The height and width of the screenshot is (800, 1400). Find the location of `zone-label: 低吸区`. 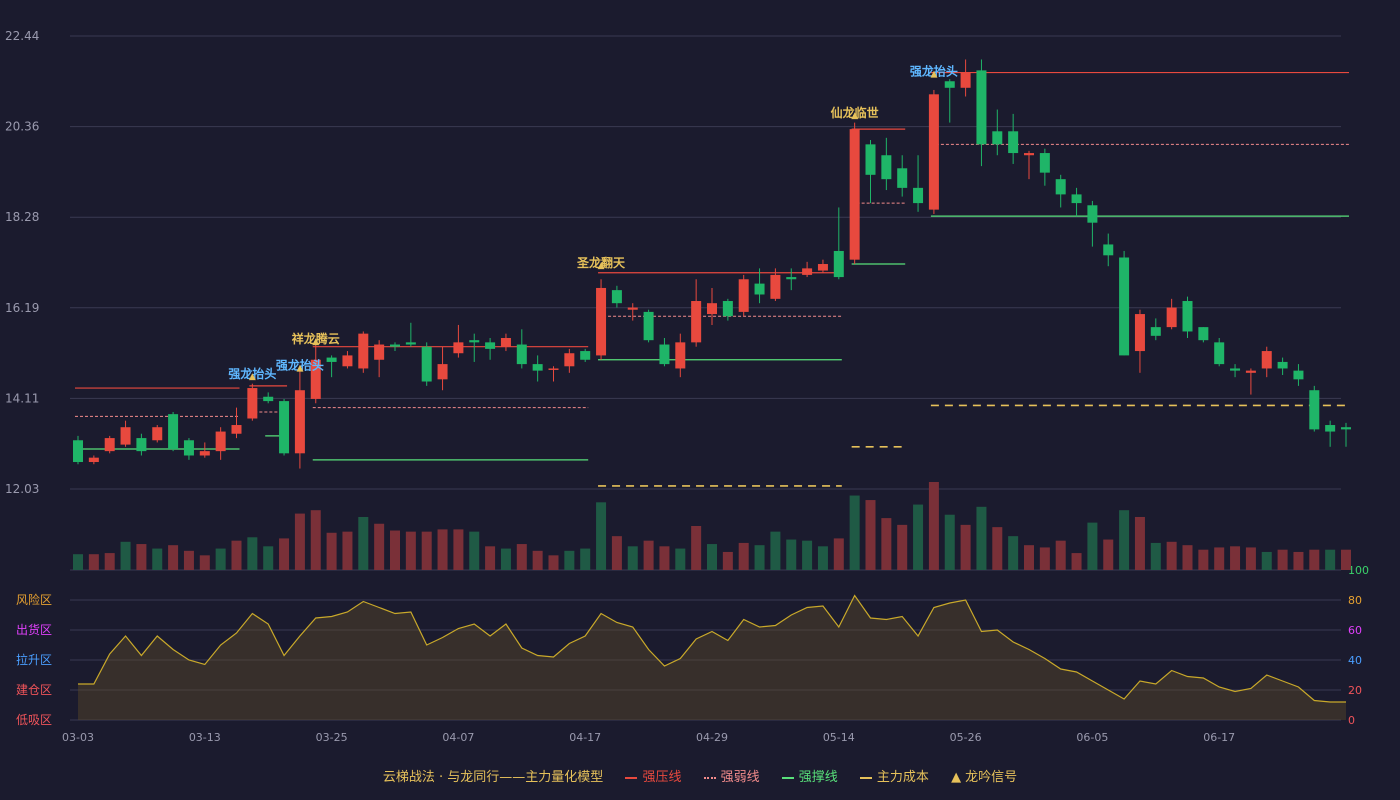

zone-label: 低吸区 is located at coordinates (34, 720).